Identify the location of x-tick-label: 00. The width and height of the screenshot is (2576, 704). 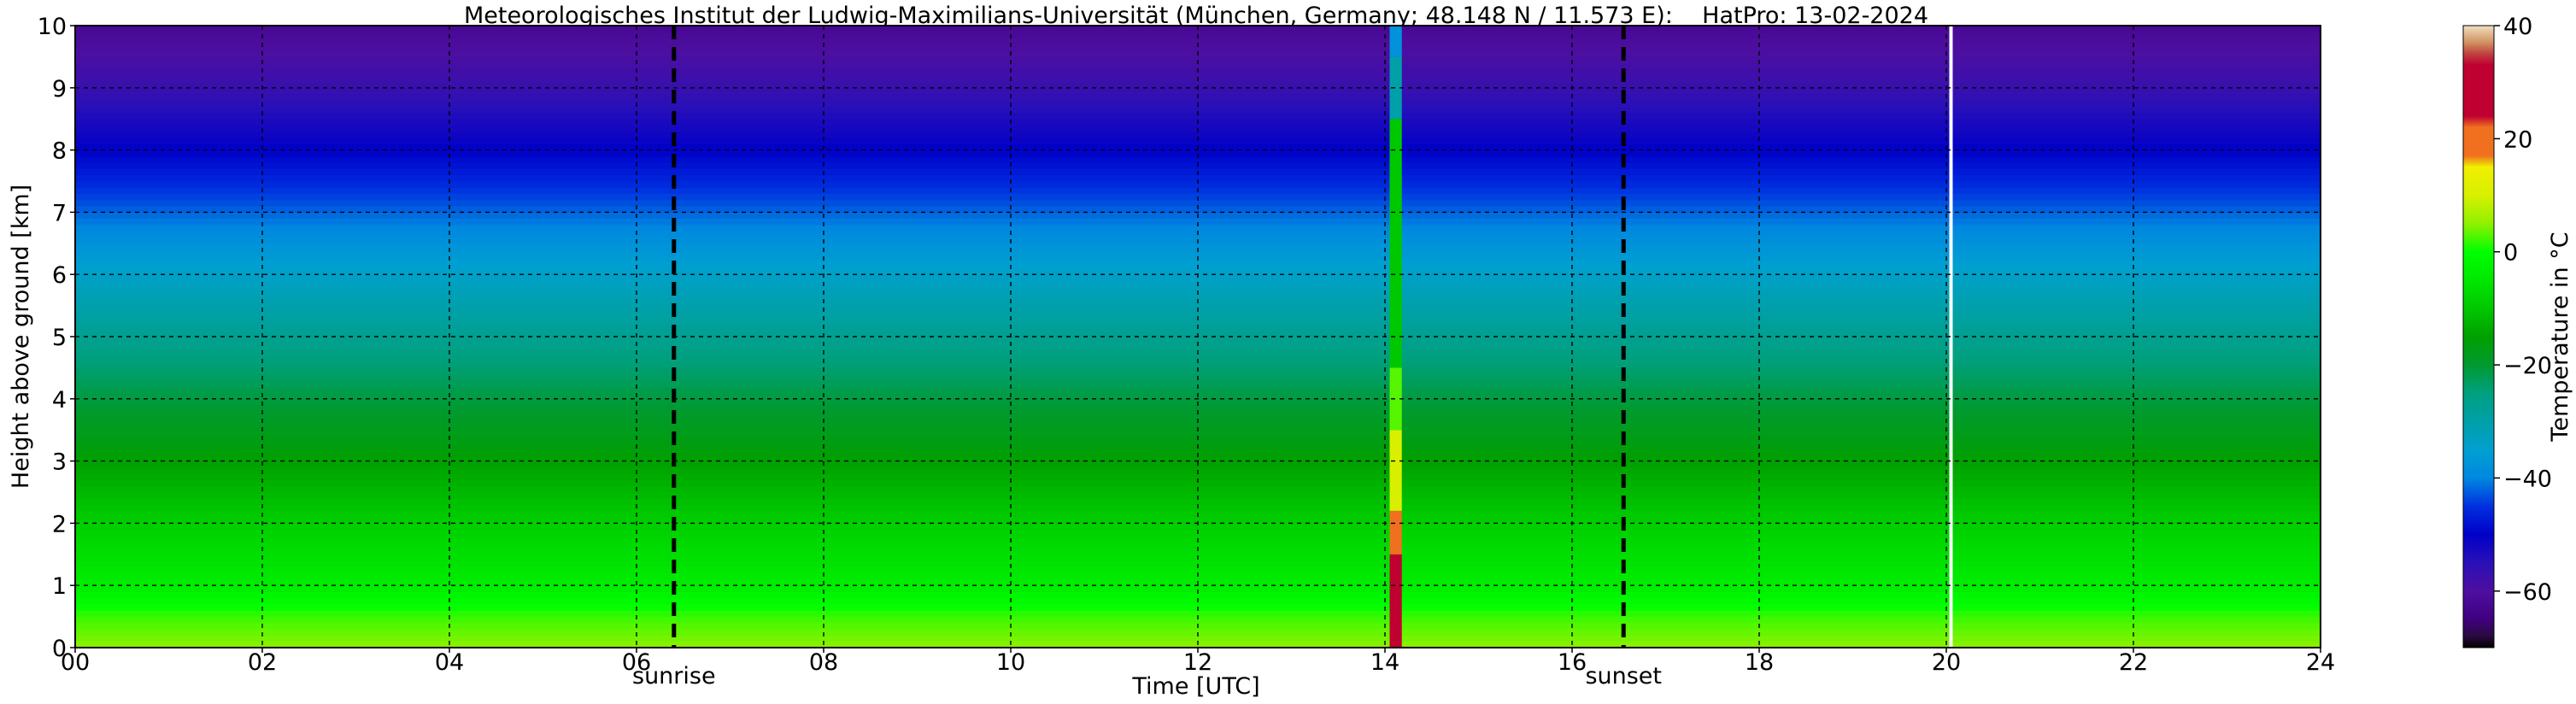
(75, 662).